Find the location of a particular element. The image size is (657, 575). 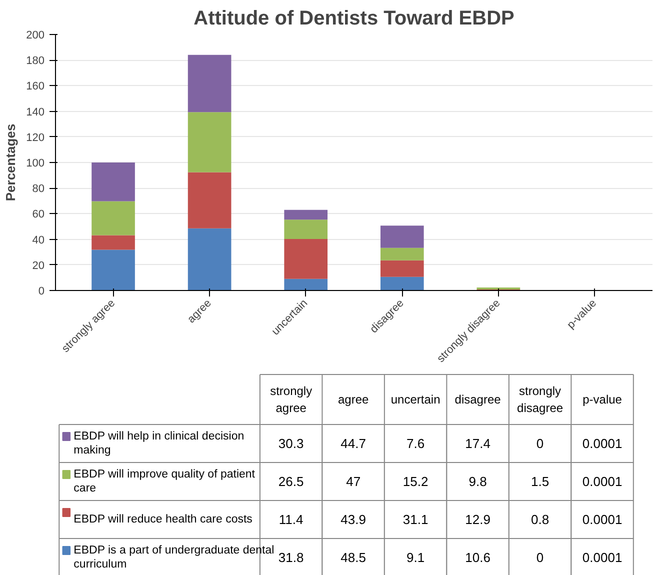

data-label: 31.8 is located at coordinates (291, 557).